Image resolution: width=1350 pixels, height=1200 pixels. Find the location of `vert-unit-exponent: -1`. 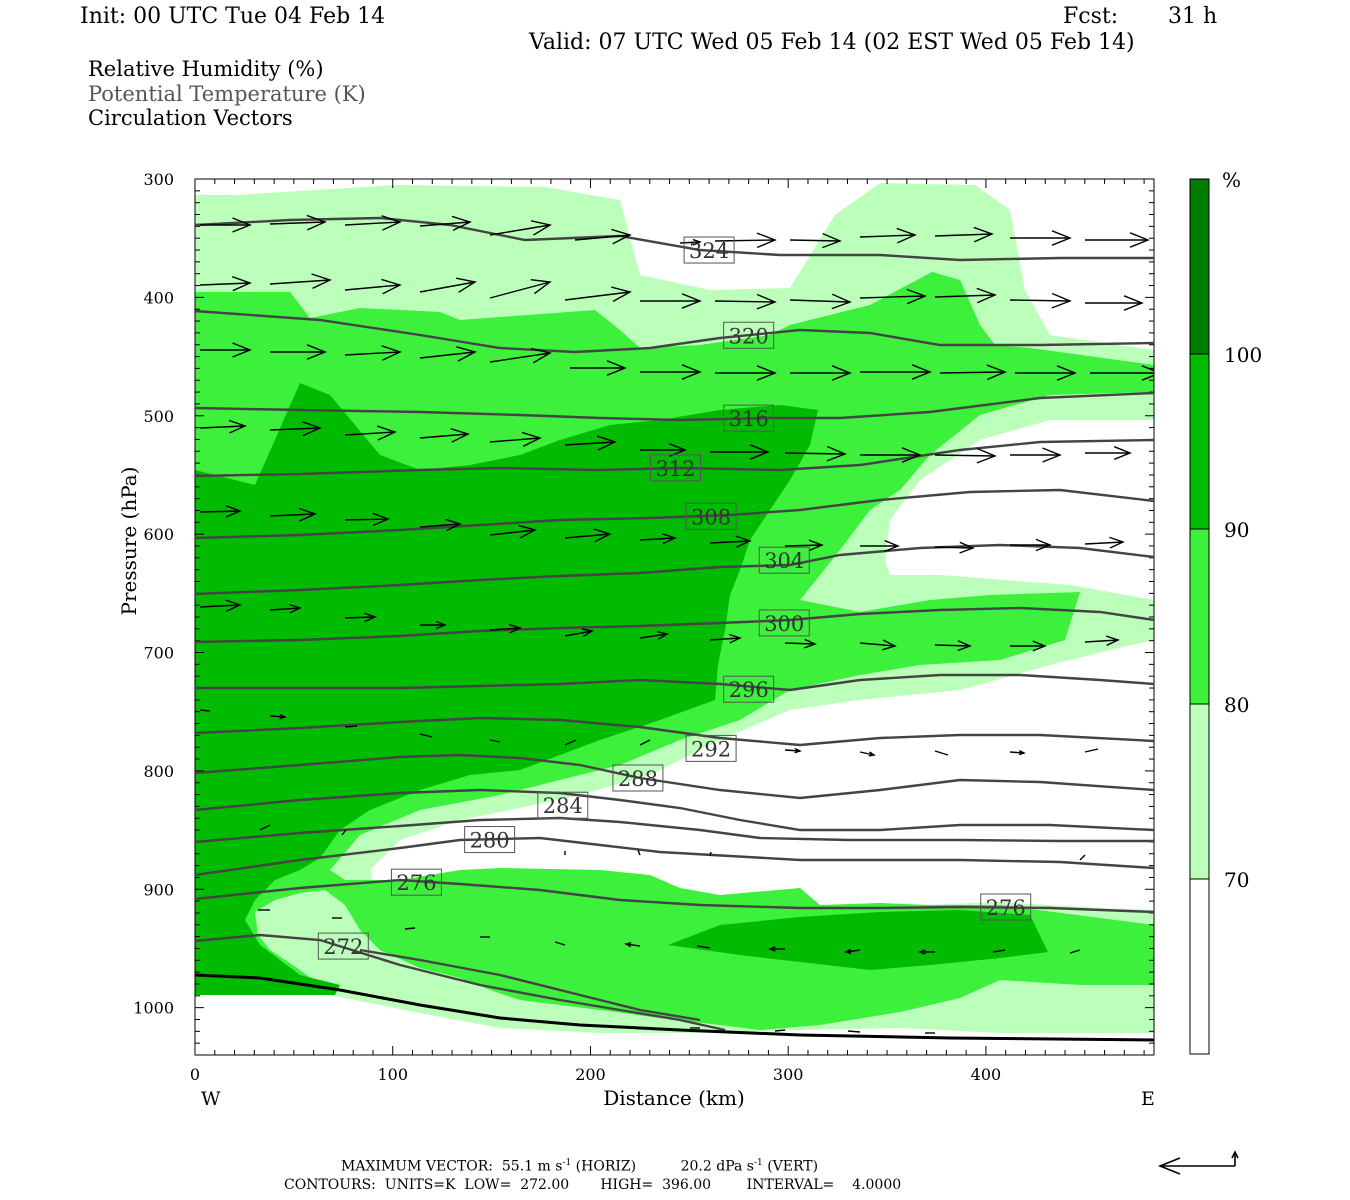

vert-unit-exponent: -1 is located at coordinates (758, 1163).